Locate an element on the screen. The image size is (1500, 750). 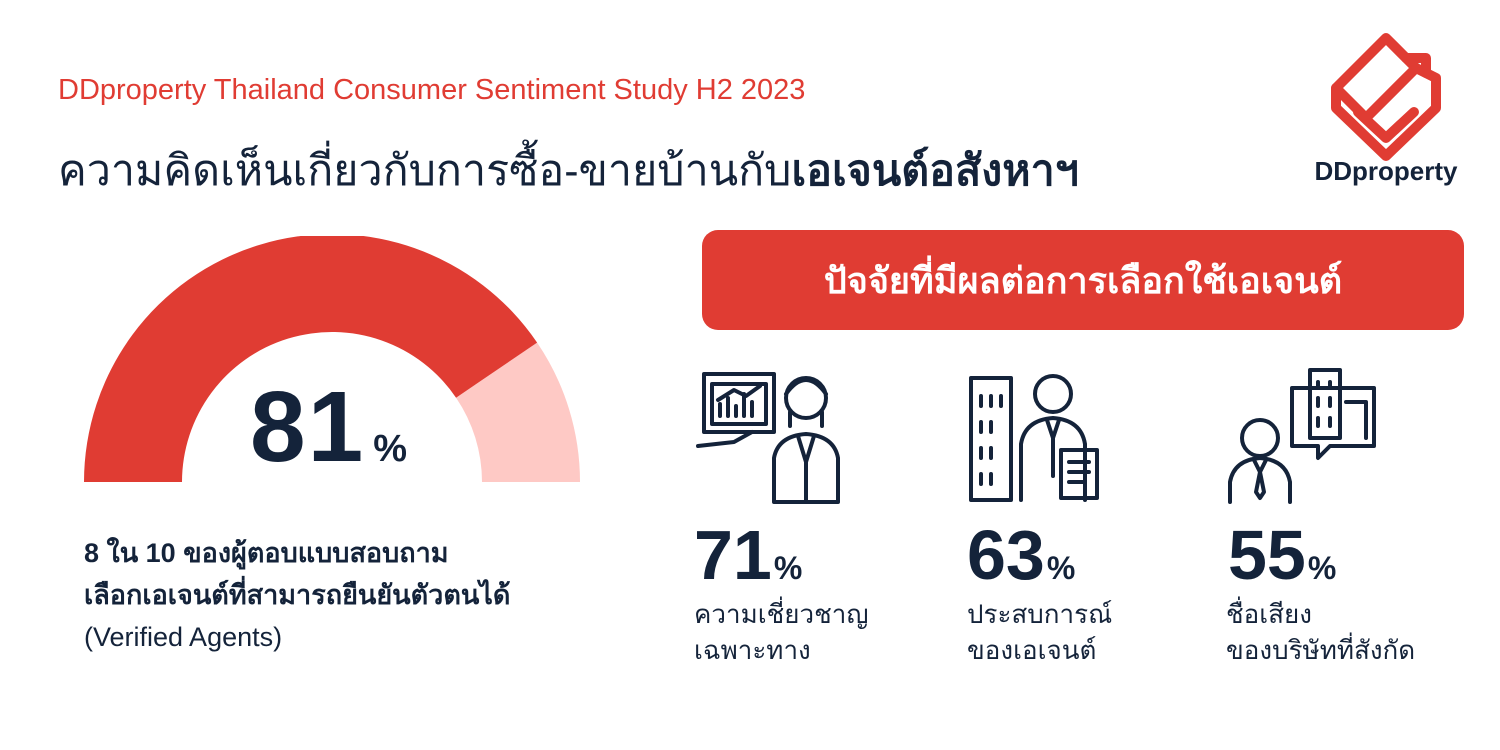
verified-agents-gauge is located at coordinates (332, 359).